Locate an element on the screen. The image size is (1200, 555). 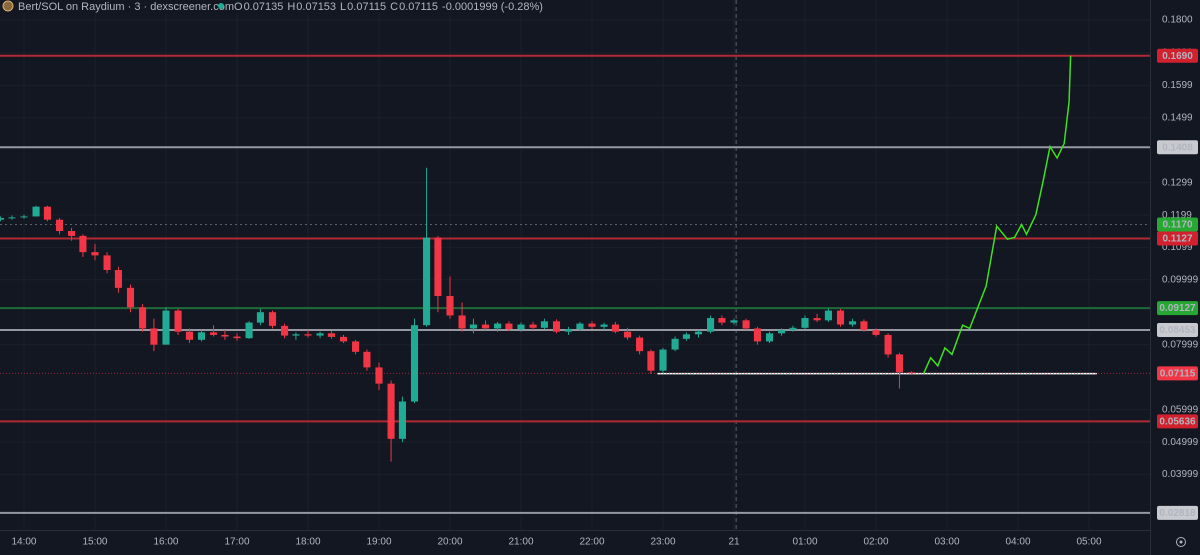
x-tick-label: 17:00 is located at coordinates (236, 542).